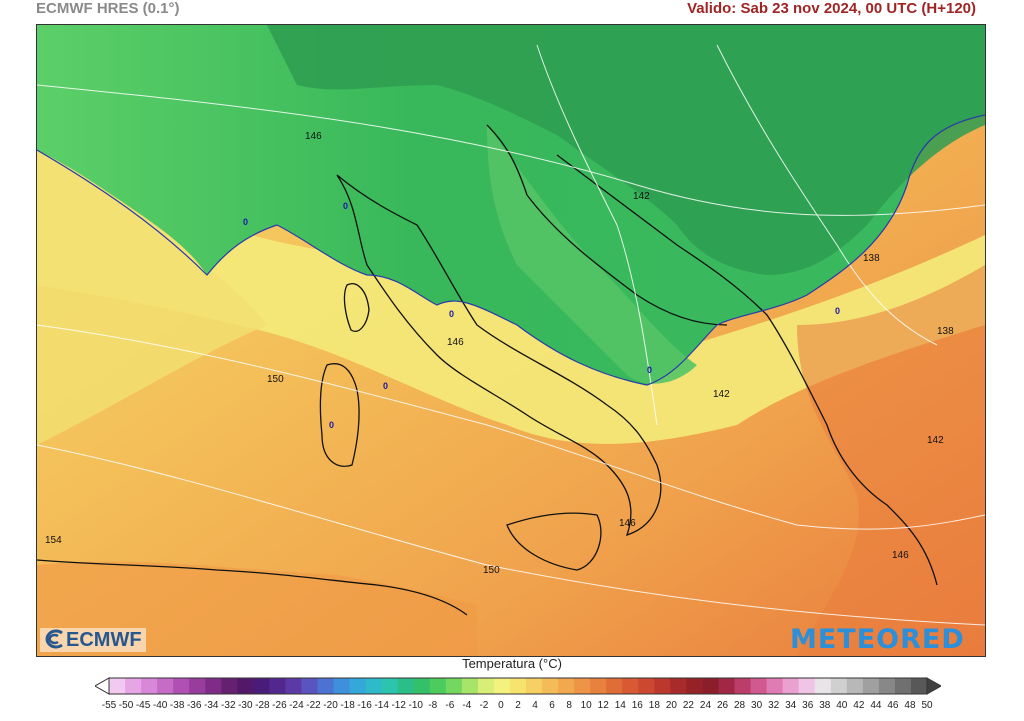 This screenshot has width=1024, height=721. What do you see at coordinates (910, 705) in the screenshot?
I see `colorbar-tick-label: 48` at bounding box center [910, 705].